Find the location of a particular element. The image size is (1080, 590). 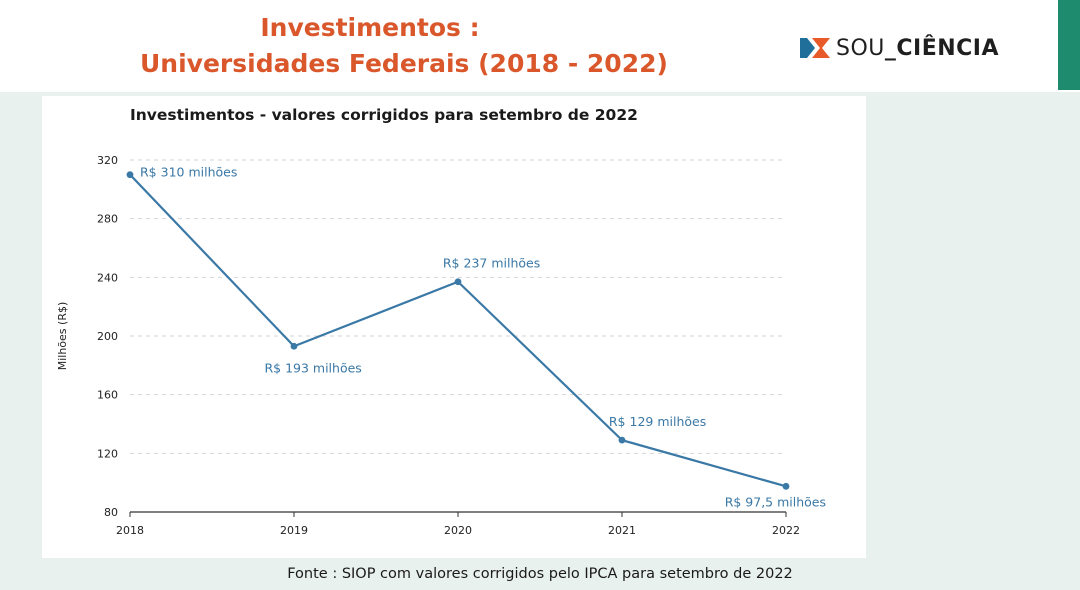

logo-text: SOU_CIÊNCIA is located at coordinates (917, 48).